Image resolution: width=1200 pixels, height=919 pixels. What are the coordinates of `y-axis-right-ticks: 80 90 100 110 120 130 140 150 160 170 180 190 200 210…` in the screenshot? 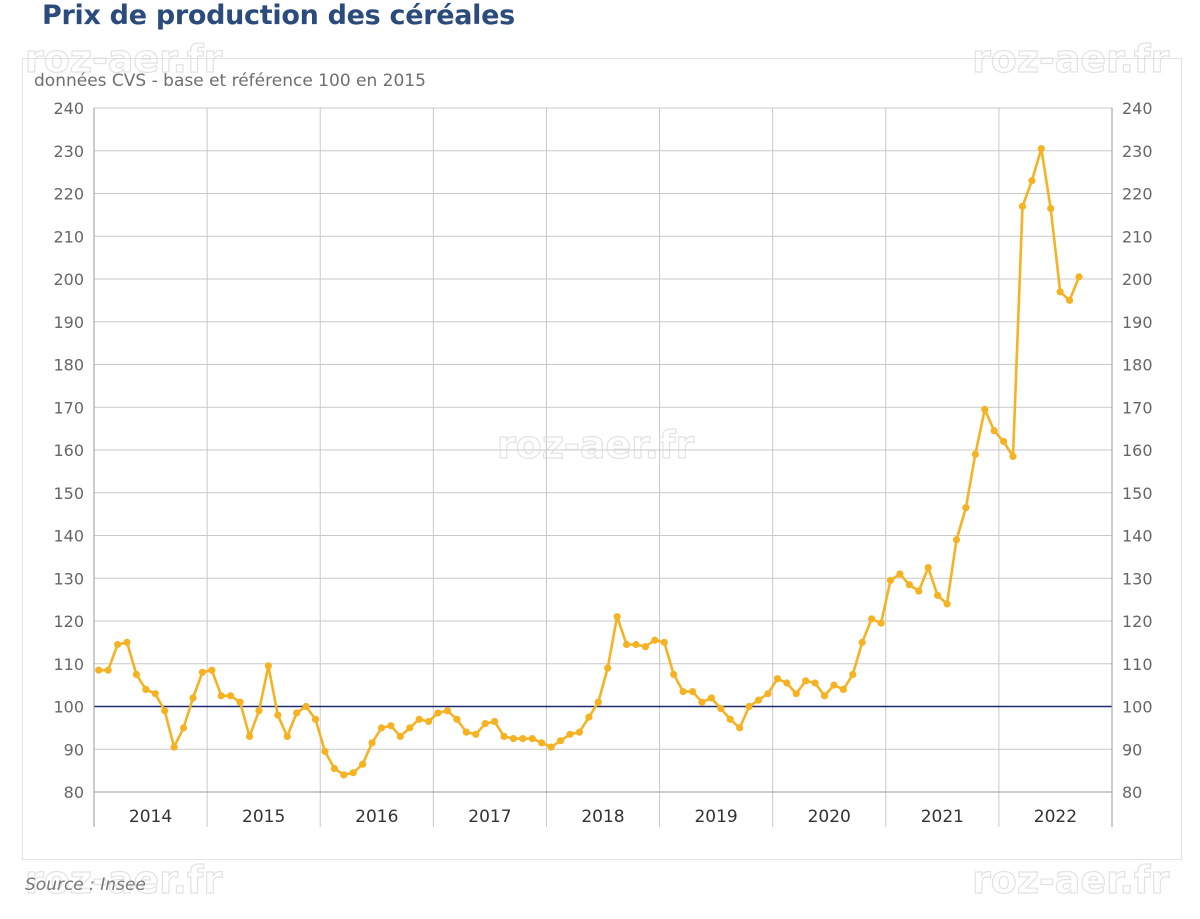 It's located at (1137, 450).